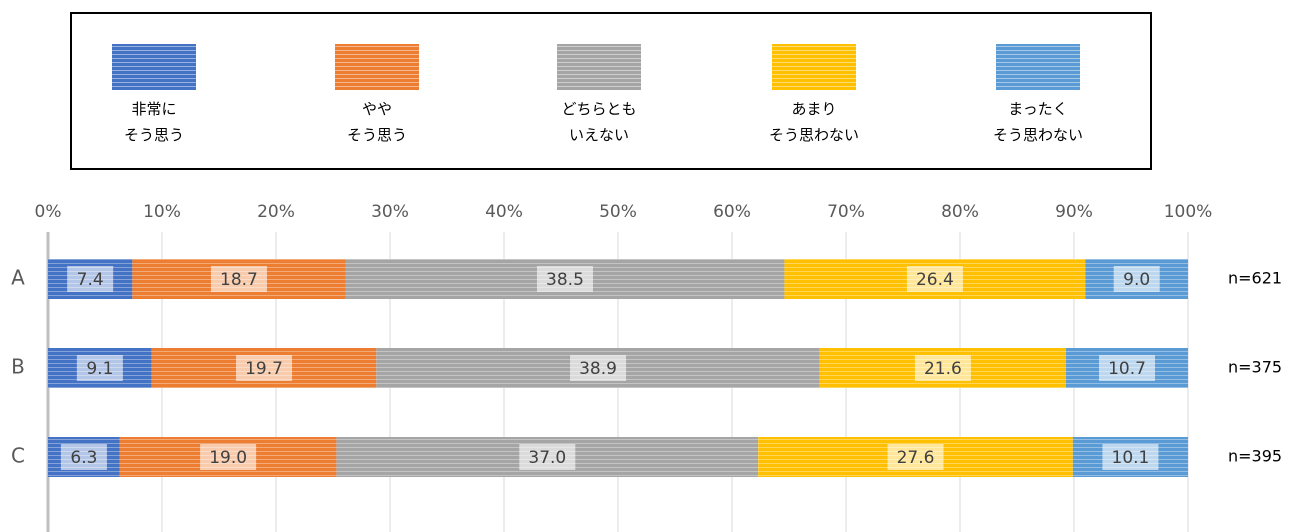  I want to click on x-tick-label: 30%, so click(390, 212).